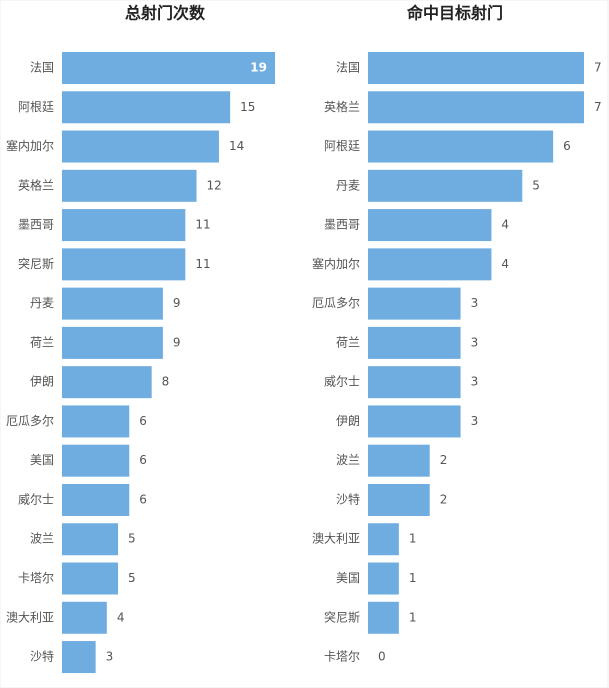 Image resolution: width=609 pixels, height=688 pixels. What do you see at coordinates (214, 185) in the screenshot?
I see `value-label: 12` at bounding box center [214, 185].